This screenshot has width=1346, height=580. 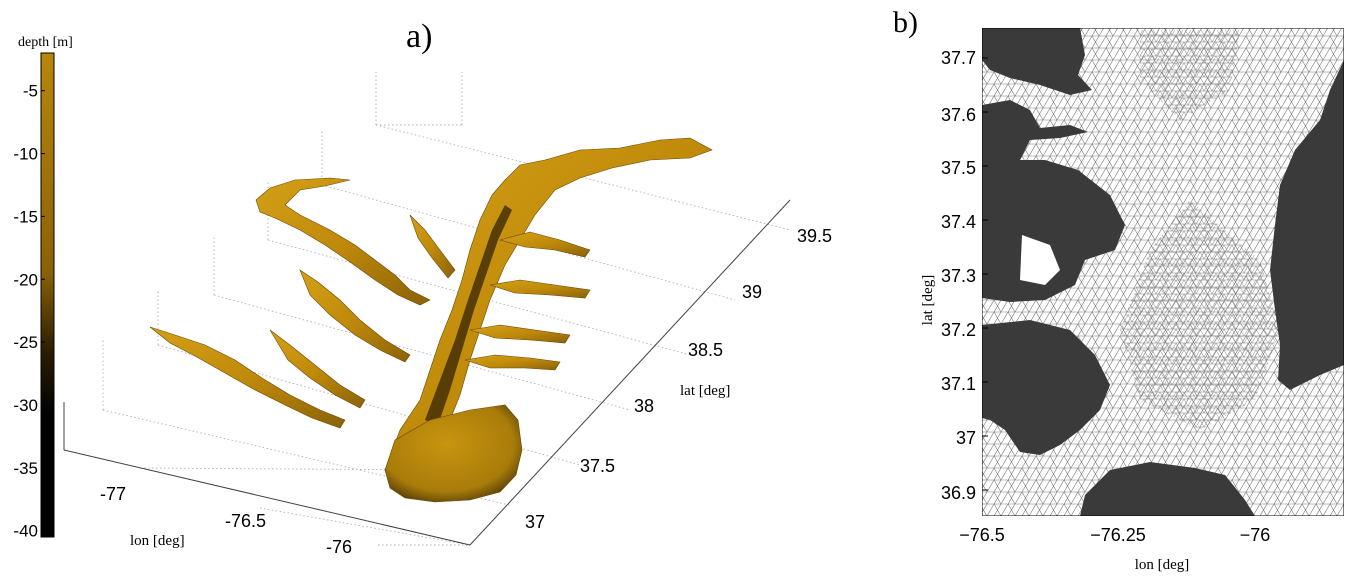 What do you see at coordinates (25, 279) in the screenshot?
I see `colorbar-tick-label: -20` at bounding box center [25, 279].